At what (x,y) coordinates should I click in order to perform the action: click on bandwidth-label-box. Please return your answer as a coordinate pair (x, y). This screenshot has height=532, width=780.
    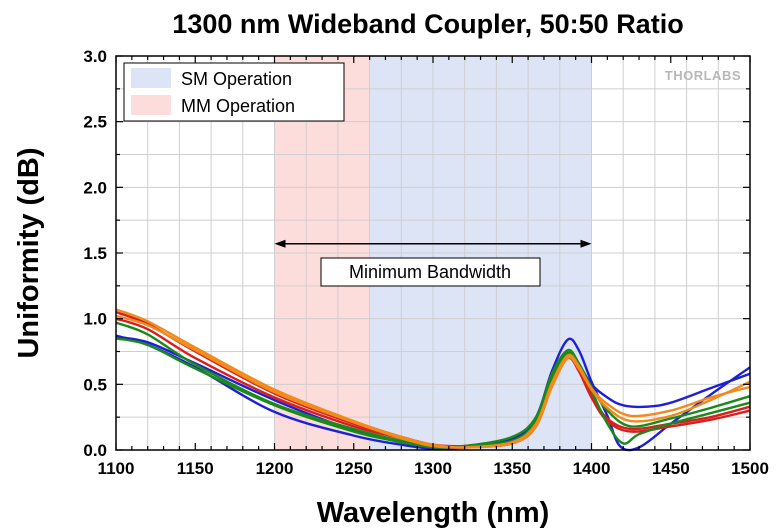
    Looking at the image, I should click on (430, 272).